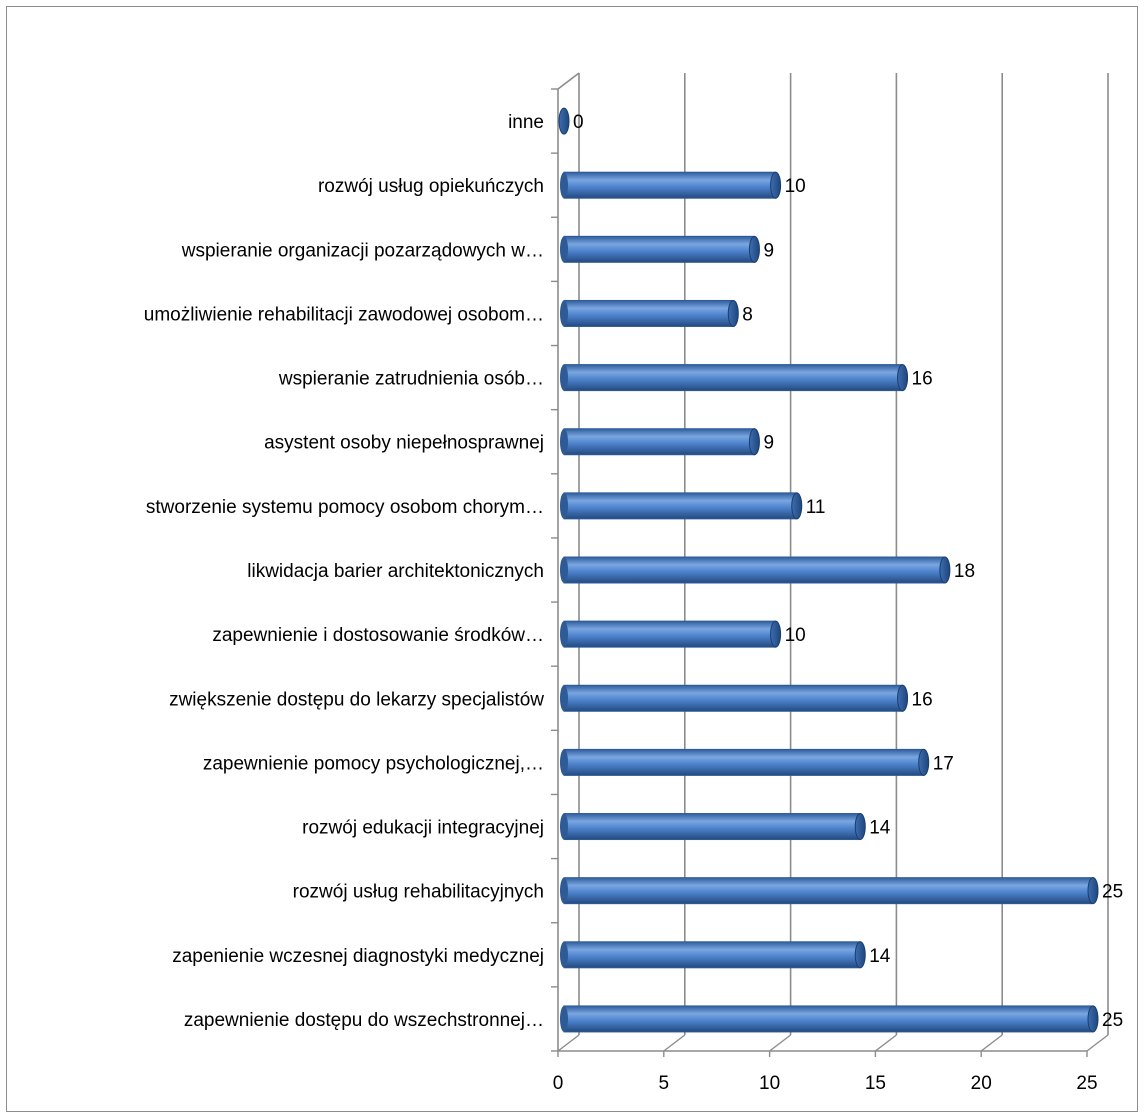  What do you see at coordinates (431, 186) in the screenshot?
I see `category-label: rozwój usług opiekuńczych` at bounding box center [431, 186].